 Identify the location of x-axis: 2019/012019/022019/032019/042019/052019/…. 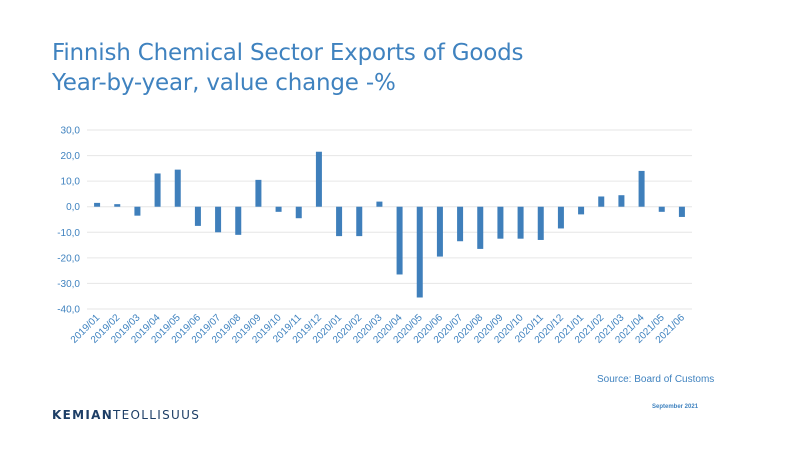
(378, 329).